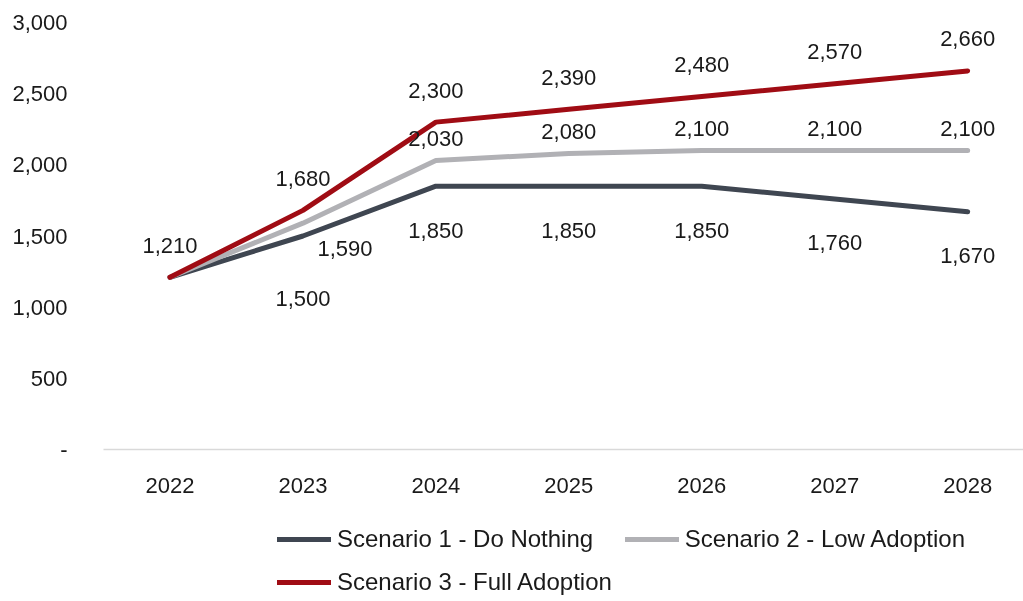 The width and height of the screenshot is (1023, 601). I want to click on y-tick-label: 2,000, so click(40, 165).